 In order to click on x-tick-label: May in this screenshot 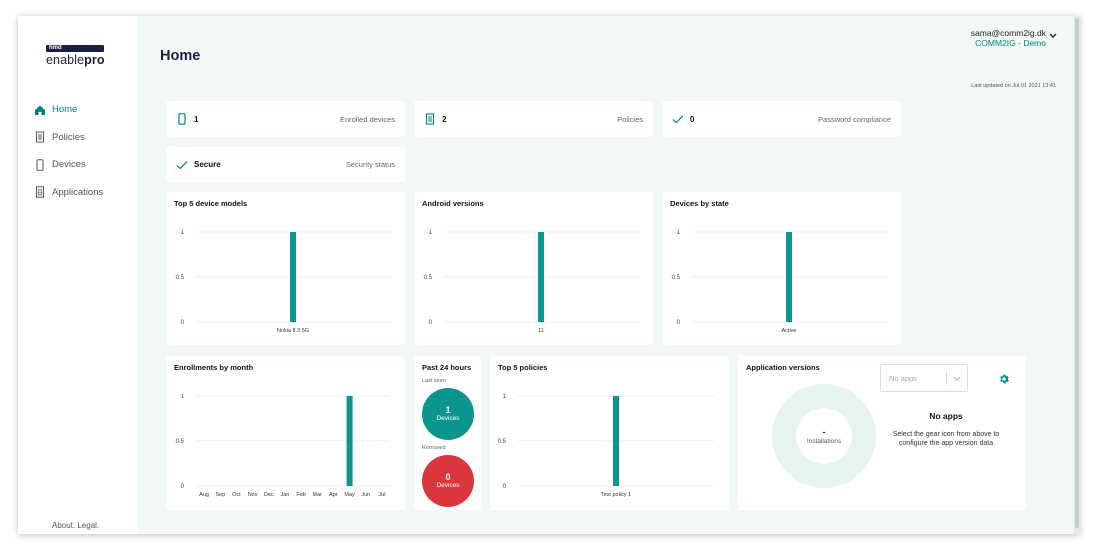, I will do `click(349, 495)`.